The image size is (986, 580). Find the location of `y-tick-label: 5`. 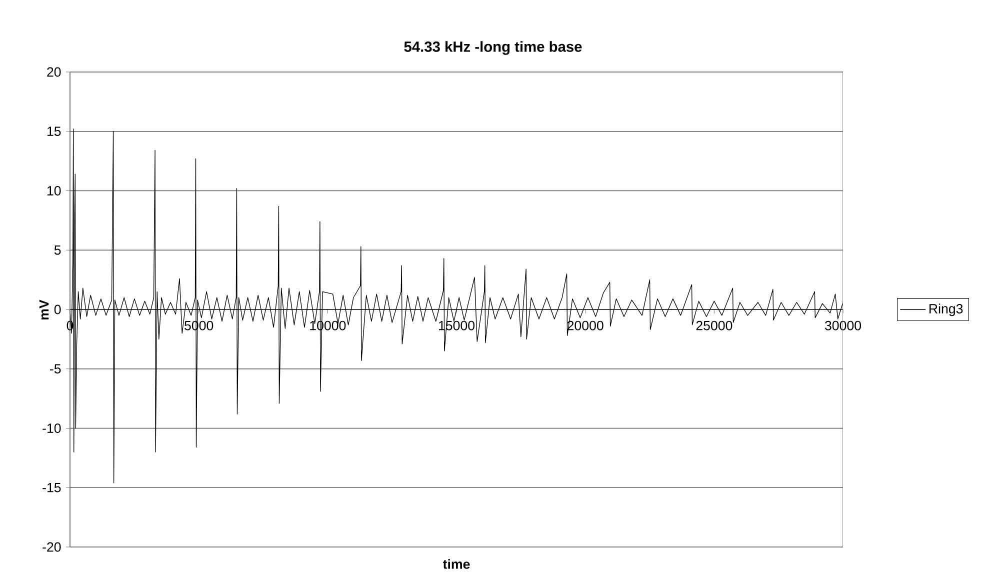

y-tick-label: 5 is located at coordinates (57, 250).